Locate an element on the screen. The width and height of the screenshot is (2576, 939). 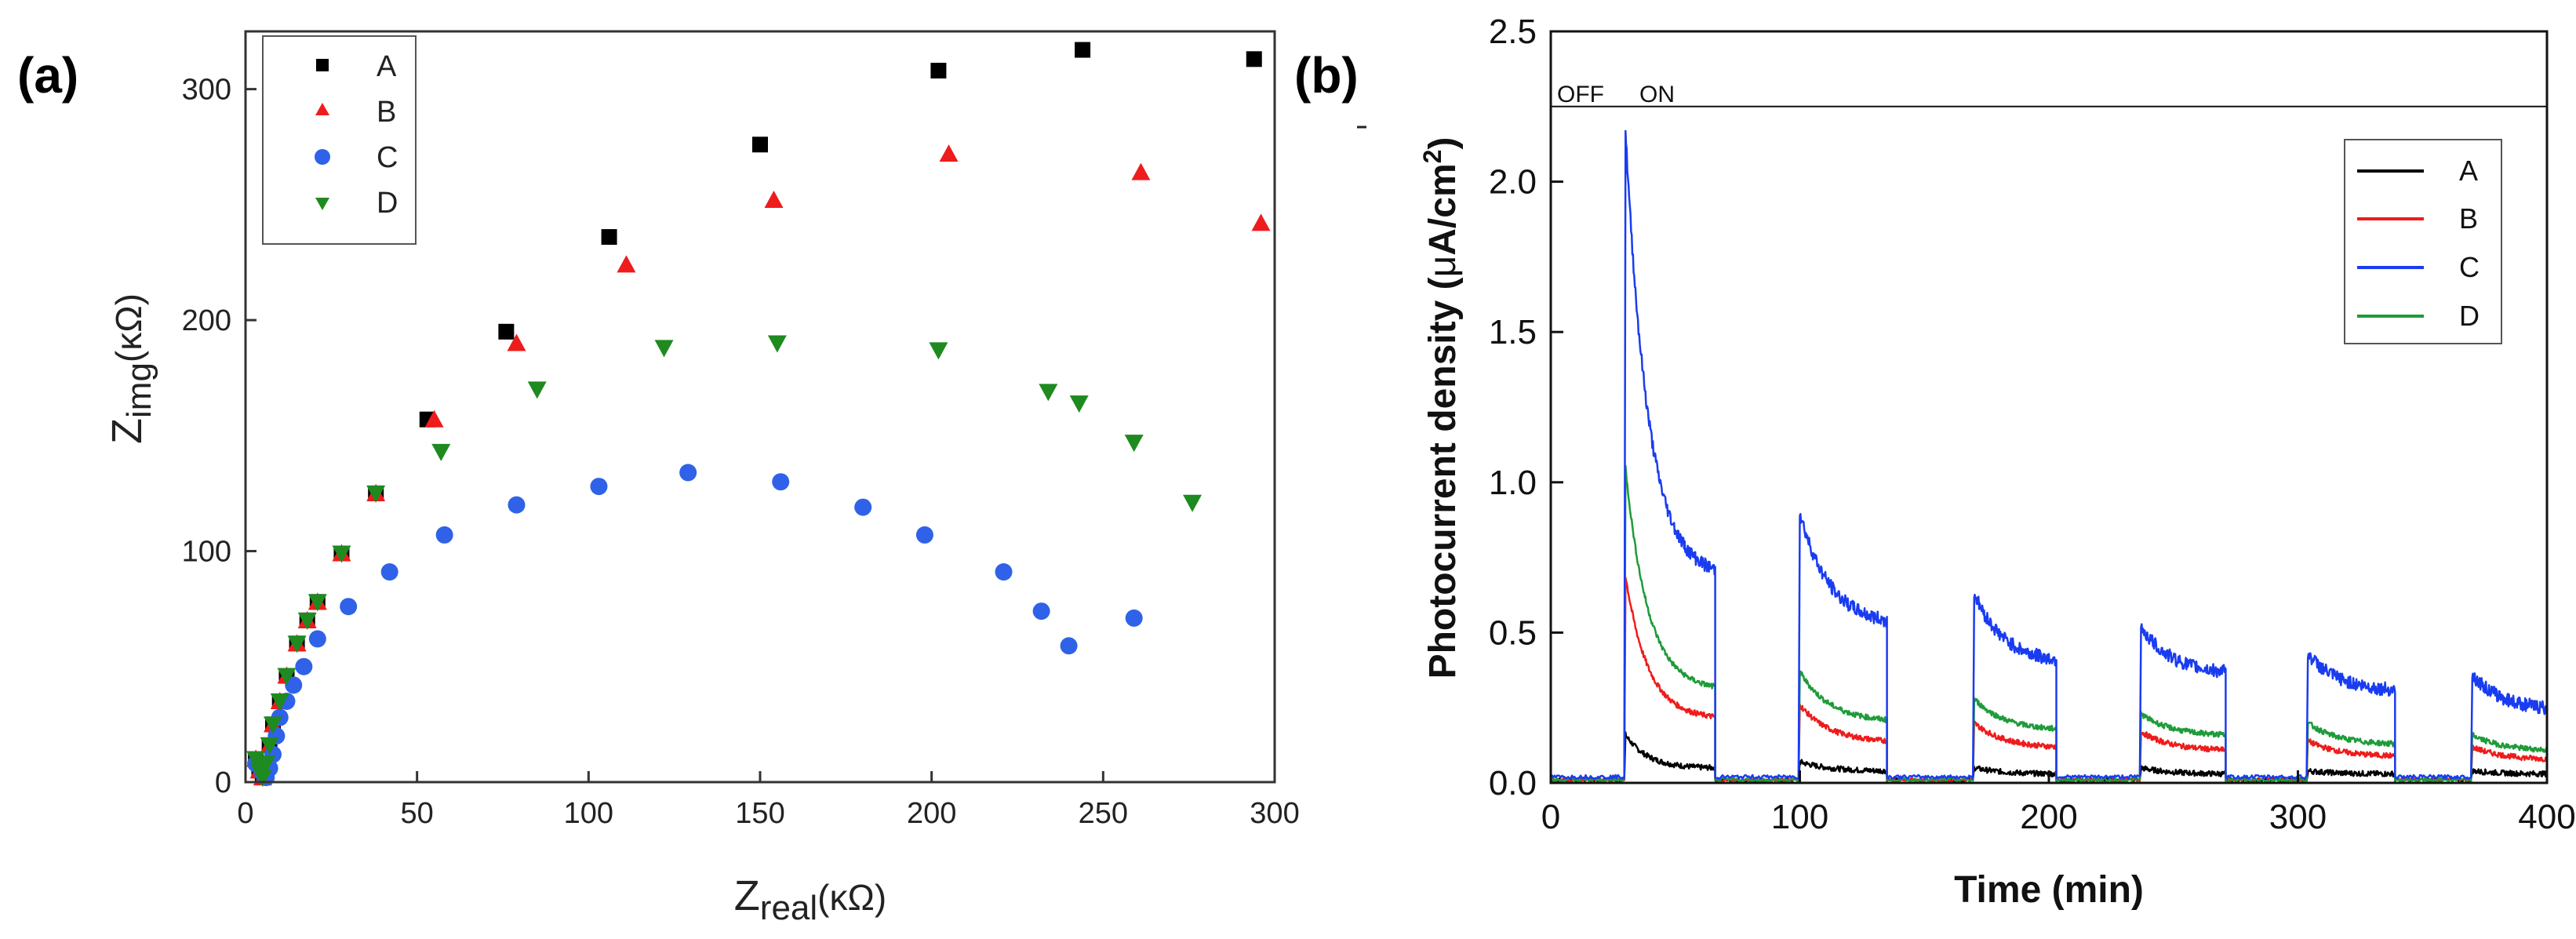
y-title-main: Z is located at coordinates (127, 431).